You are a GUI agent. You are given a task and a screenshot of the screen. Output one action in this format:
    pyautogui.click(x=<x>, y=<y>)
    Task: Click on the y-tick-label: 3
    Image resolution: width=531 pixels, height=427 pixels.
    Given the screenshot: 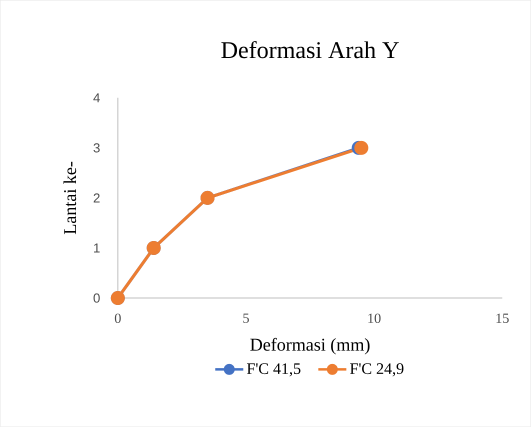 What is the action you would take?
    pyautogui.click(x=97, y=148)
    